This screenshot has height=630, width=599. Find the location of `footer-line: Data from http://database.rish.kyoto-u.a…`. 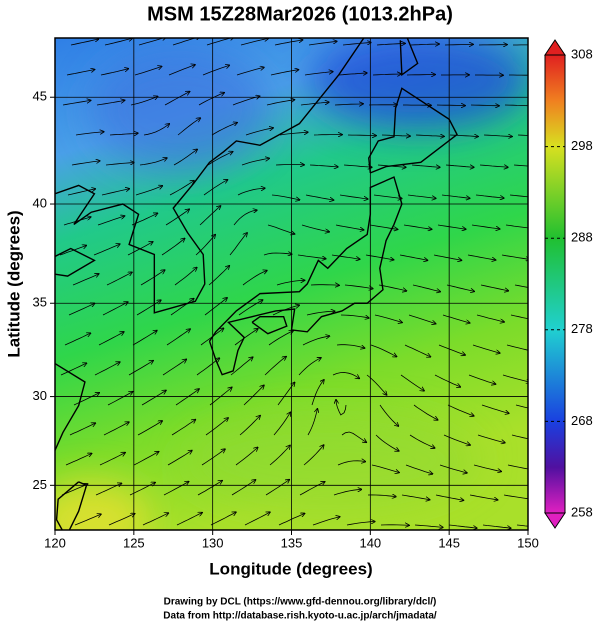

footer-line: Data from http://database.rish.kyoto-u.a… is located at coordinates (300, 616).